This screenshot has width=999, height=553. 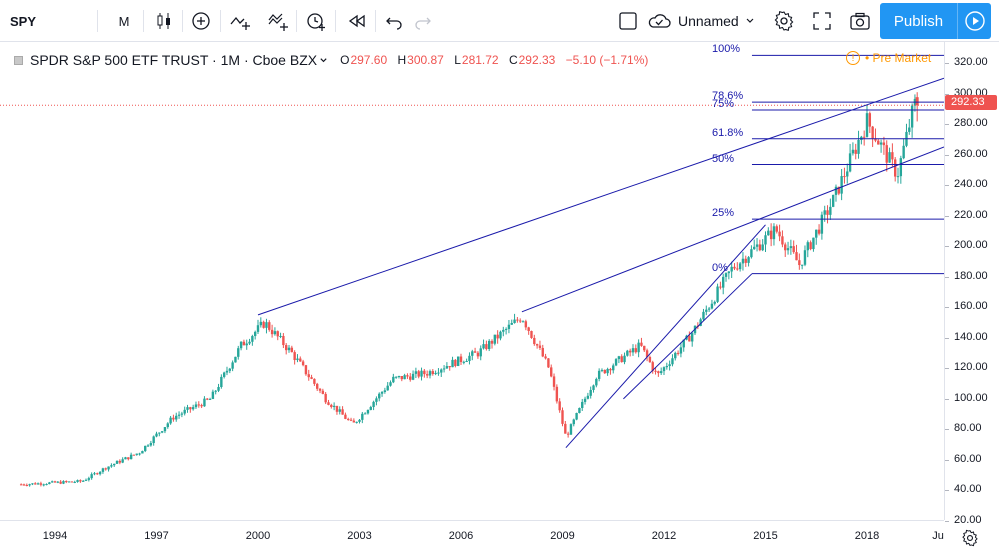 I want to click on fib-level-label: 100%, so click(x=726, y=49).